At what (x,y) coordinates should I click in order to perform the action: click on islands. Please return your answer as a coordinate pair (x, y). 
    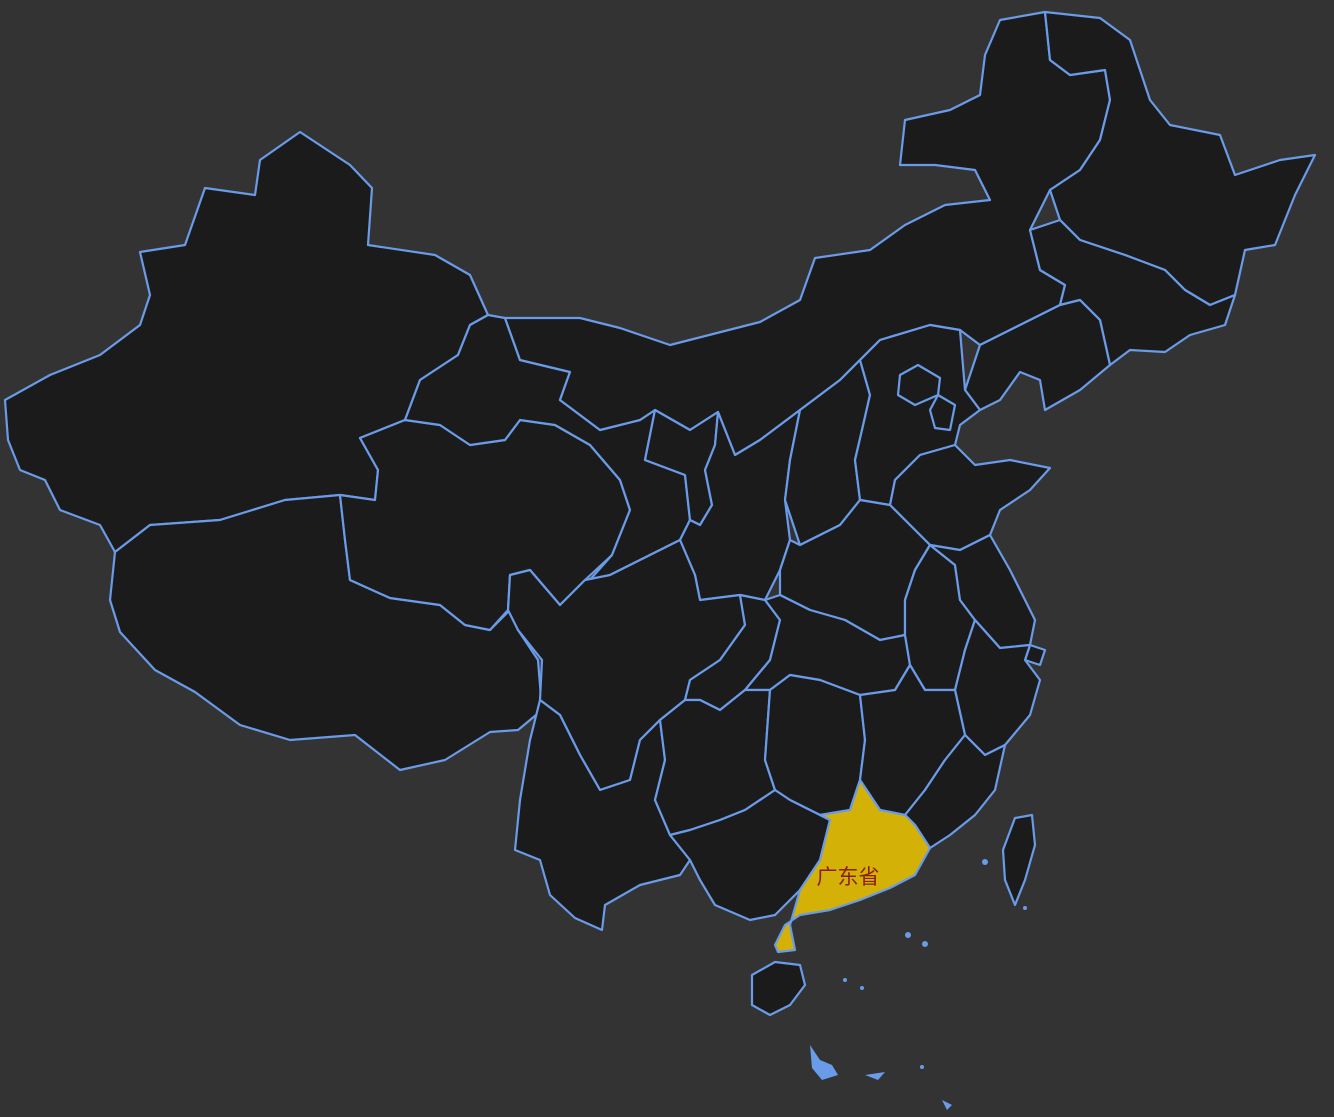
    Looking at the image, I should click on (918, 984).